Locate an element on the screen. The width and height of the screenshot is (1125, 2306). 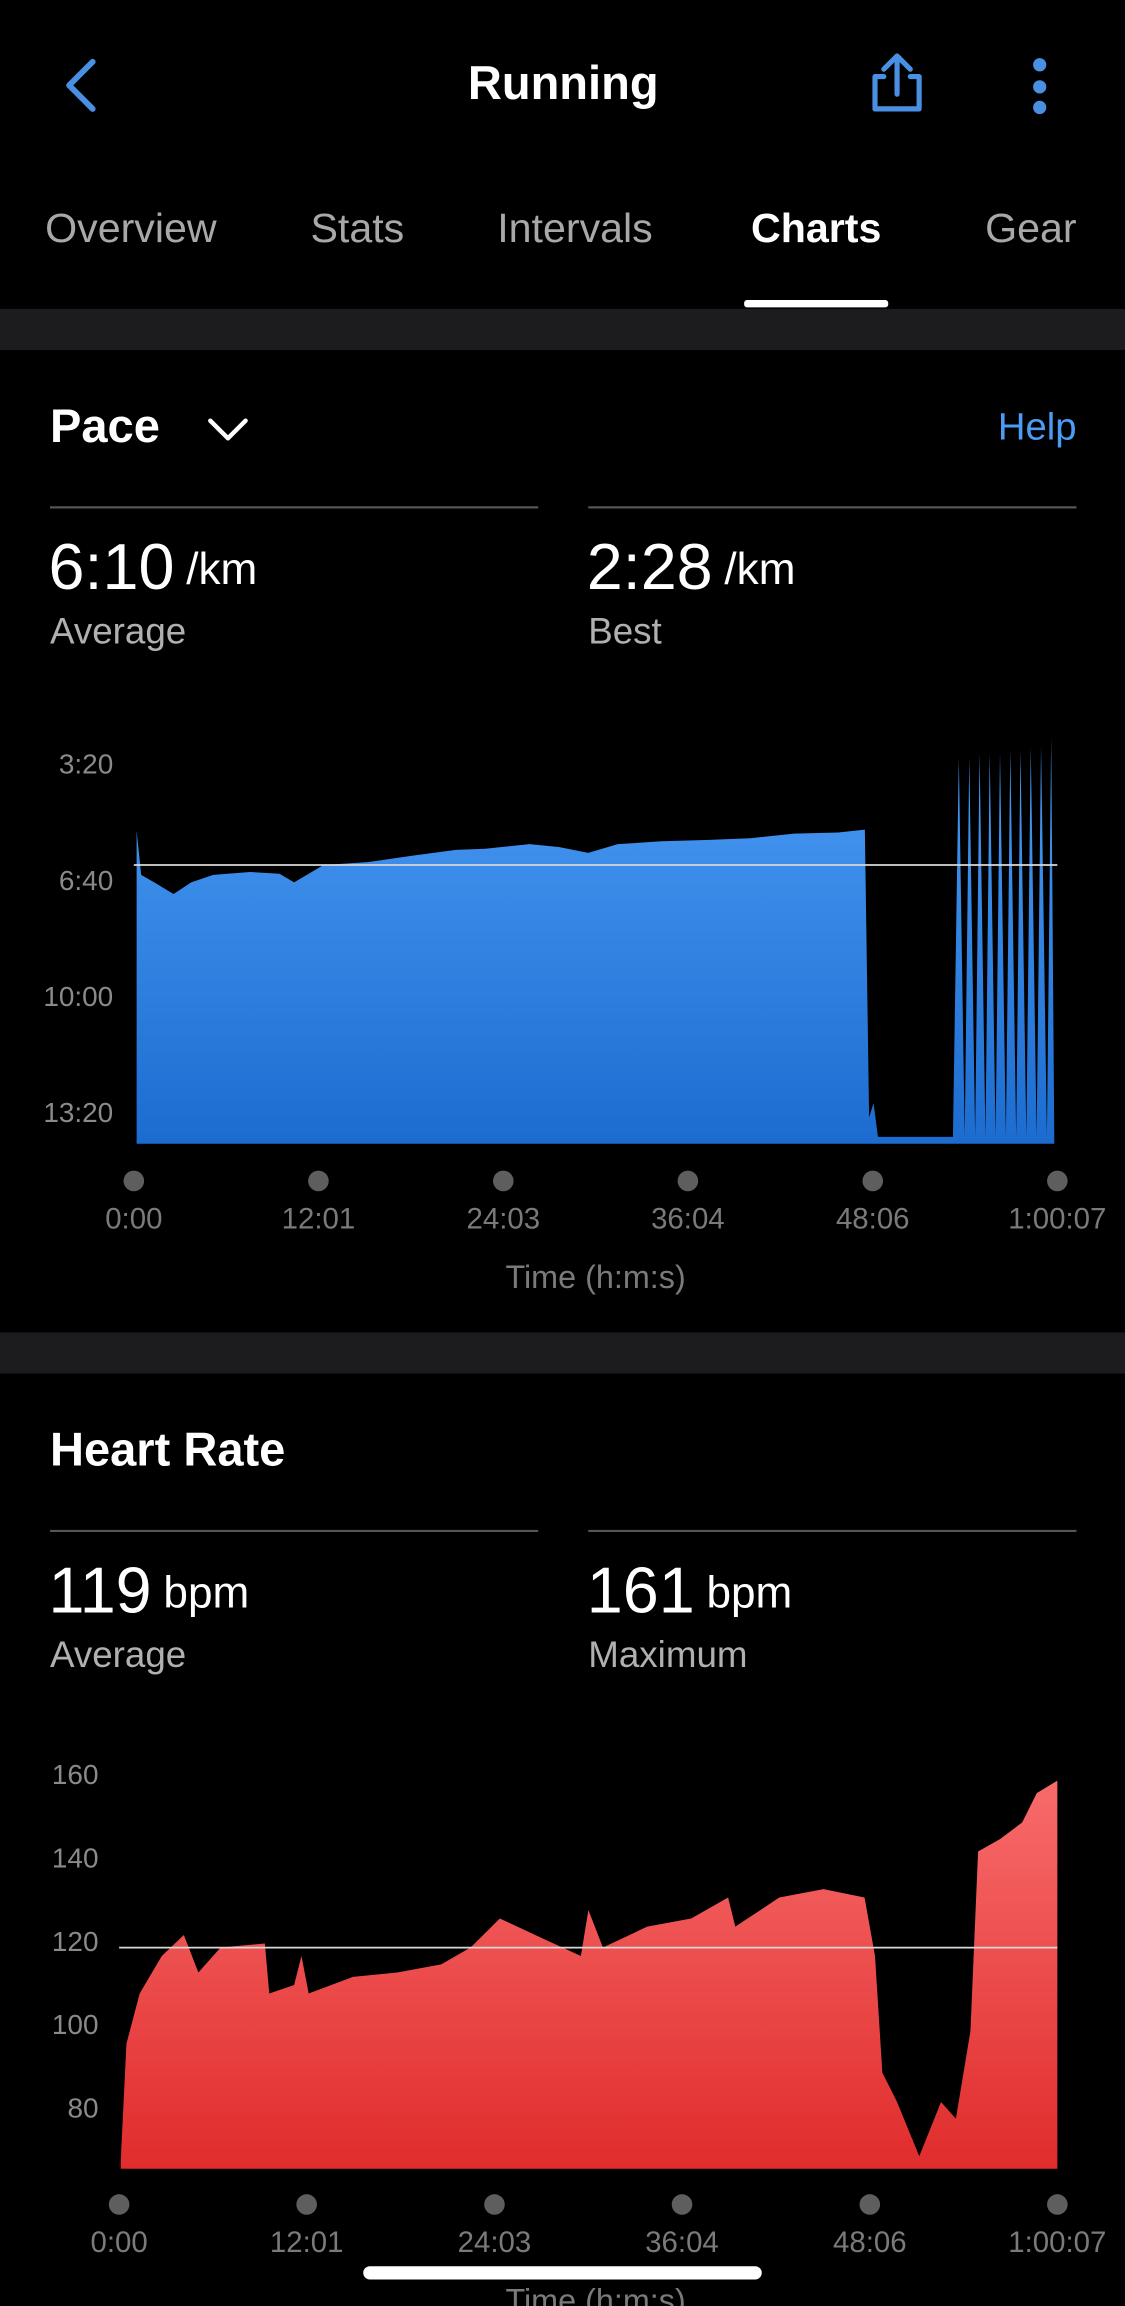
y-tick-label: 10:00 is located at coordinates (78, 996).